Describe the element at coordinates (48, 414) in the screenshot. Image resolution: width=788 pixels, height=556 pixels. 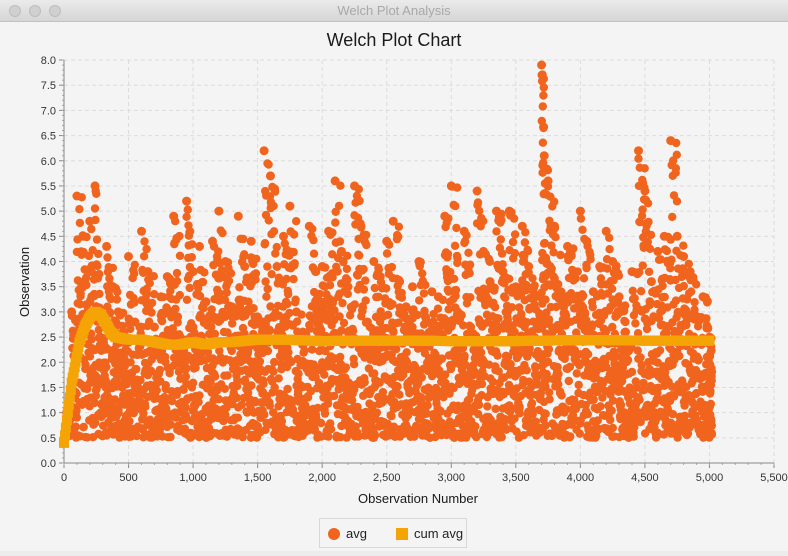
I see `y-tick-label: 1.0` at that location.